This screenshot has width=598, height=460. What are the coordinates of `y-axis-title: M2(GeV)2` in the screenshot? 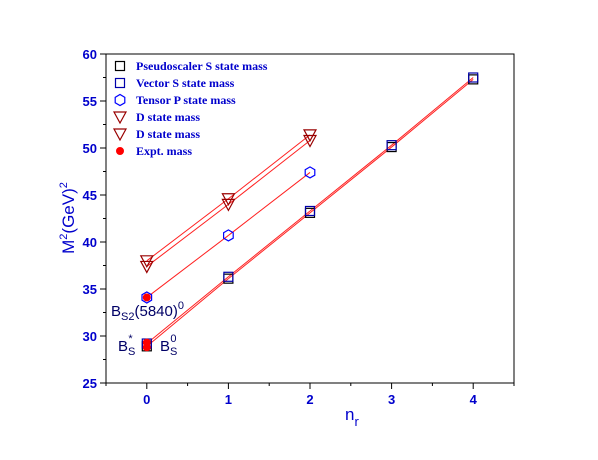 It's located at (68, 218).